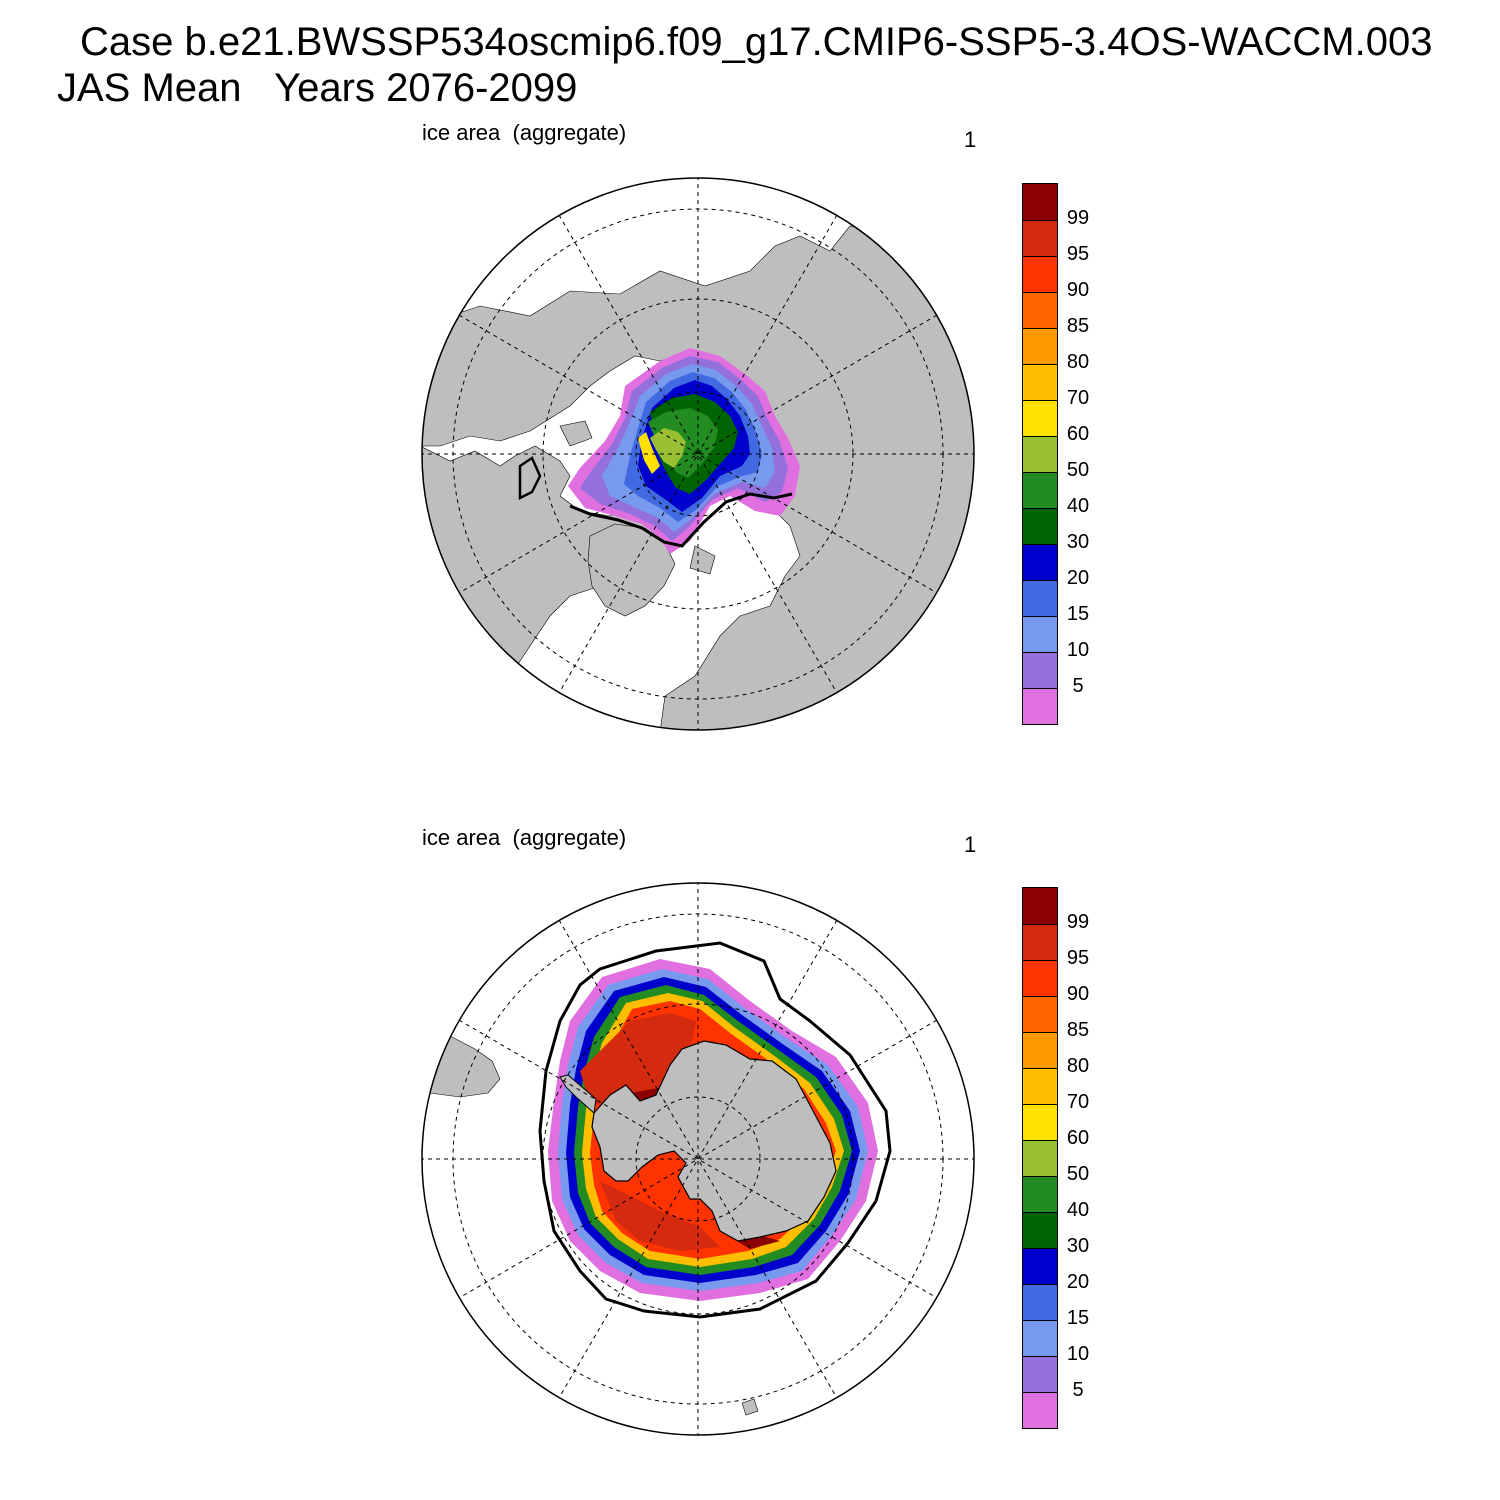 The height and width of the screenshot is (1500, 1500). Describe the element at coordinates (750, 1407) in the screenshot. I see `small-island` at that location.